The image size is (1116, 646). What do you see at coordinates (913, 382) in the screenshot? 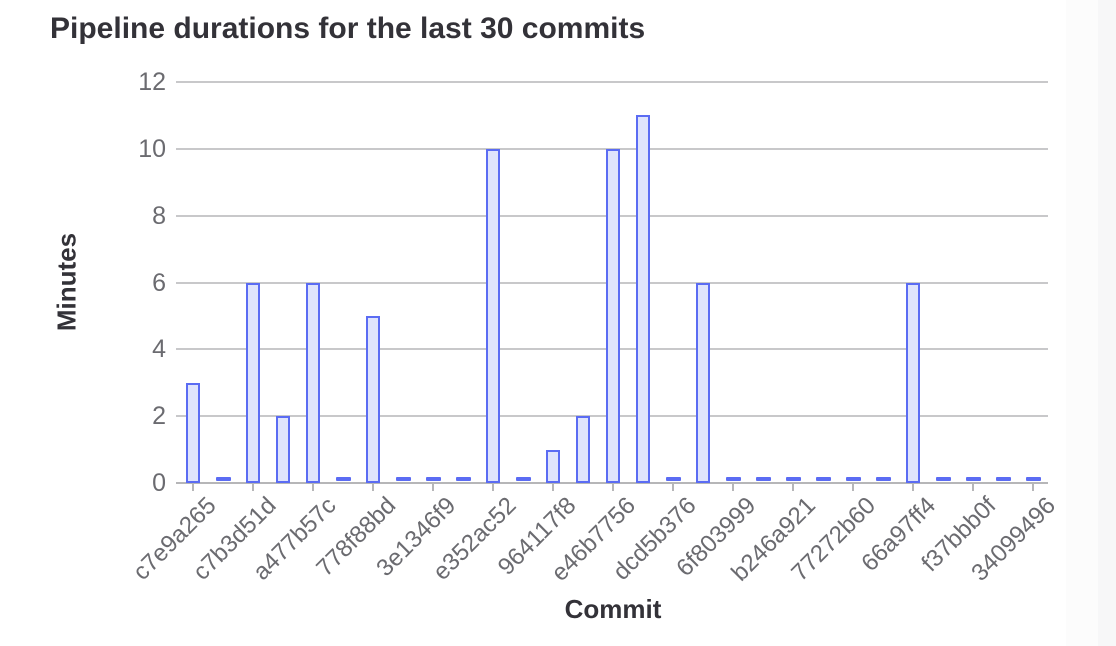
I see `bar-66a97ff4` at bounding box center [913, 382].